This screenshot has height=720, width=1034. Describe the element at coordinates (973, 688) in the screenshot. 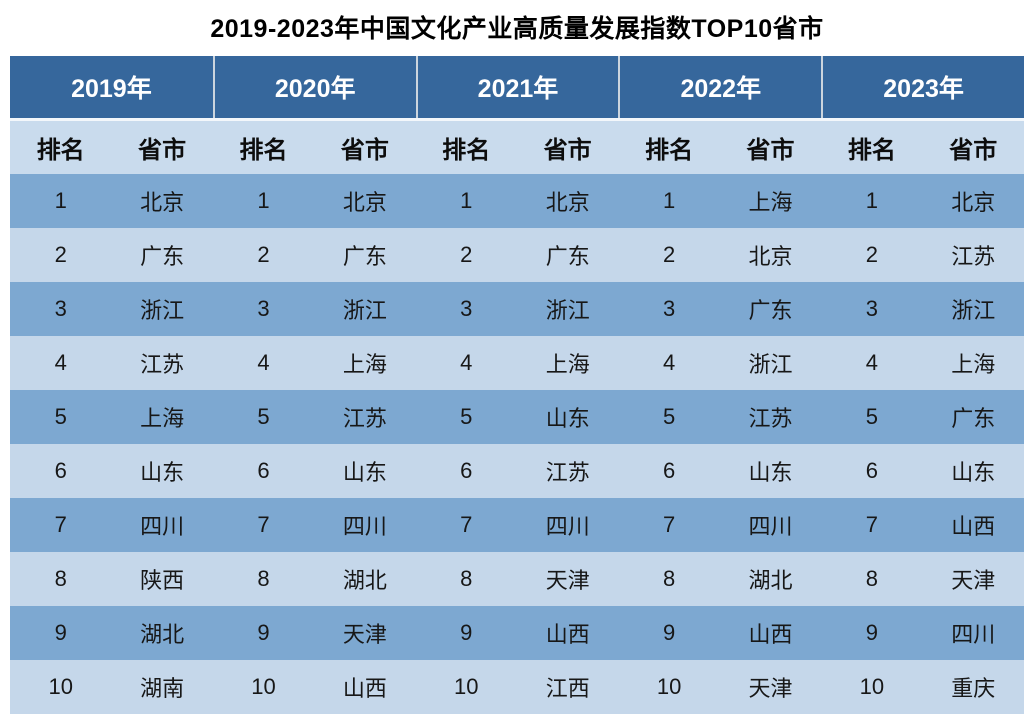

I see `province-cell: 重庆` at that location.